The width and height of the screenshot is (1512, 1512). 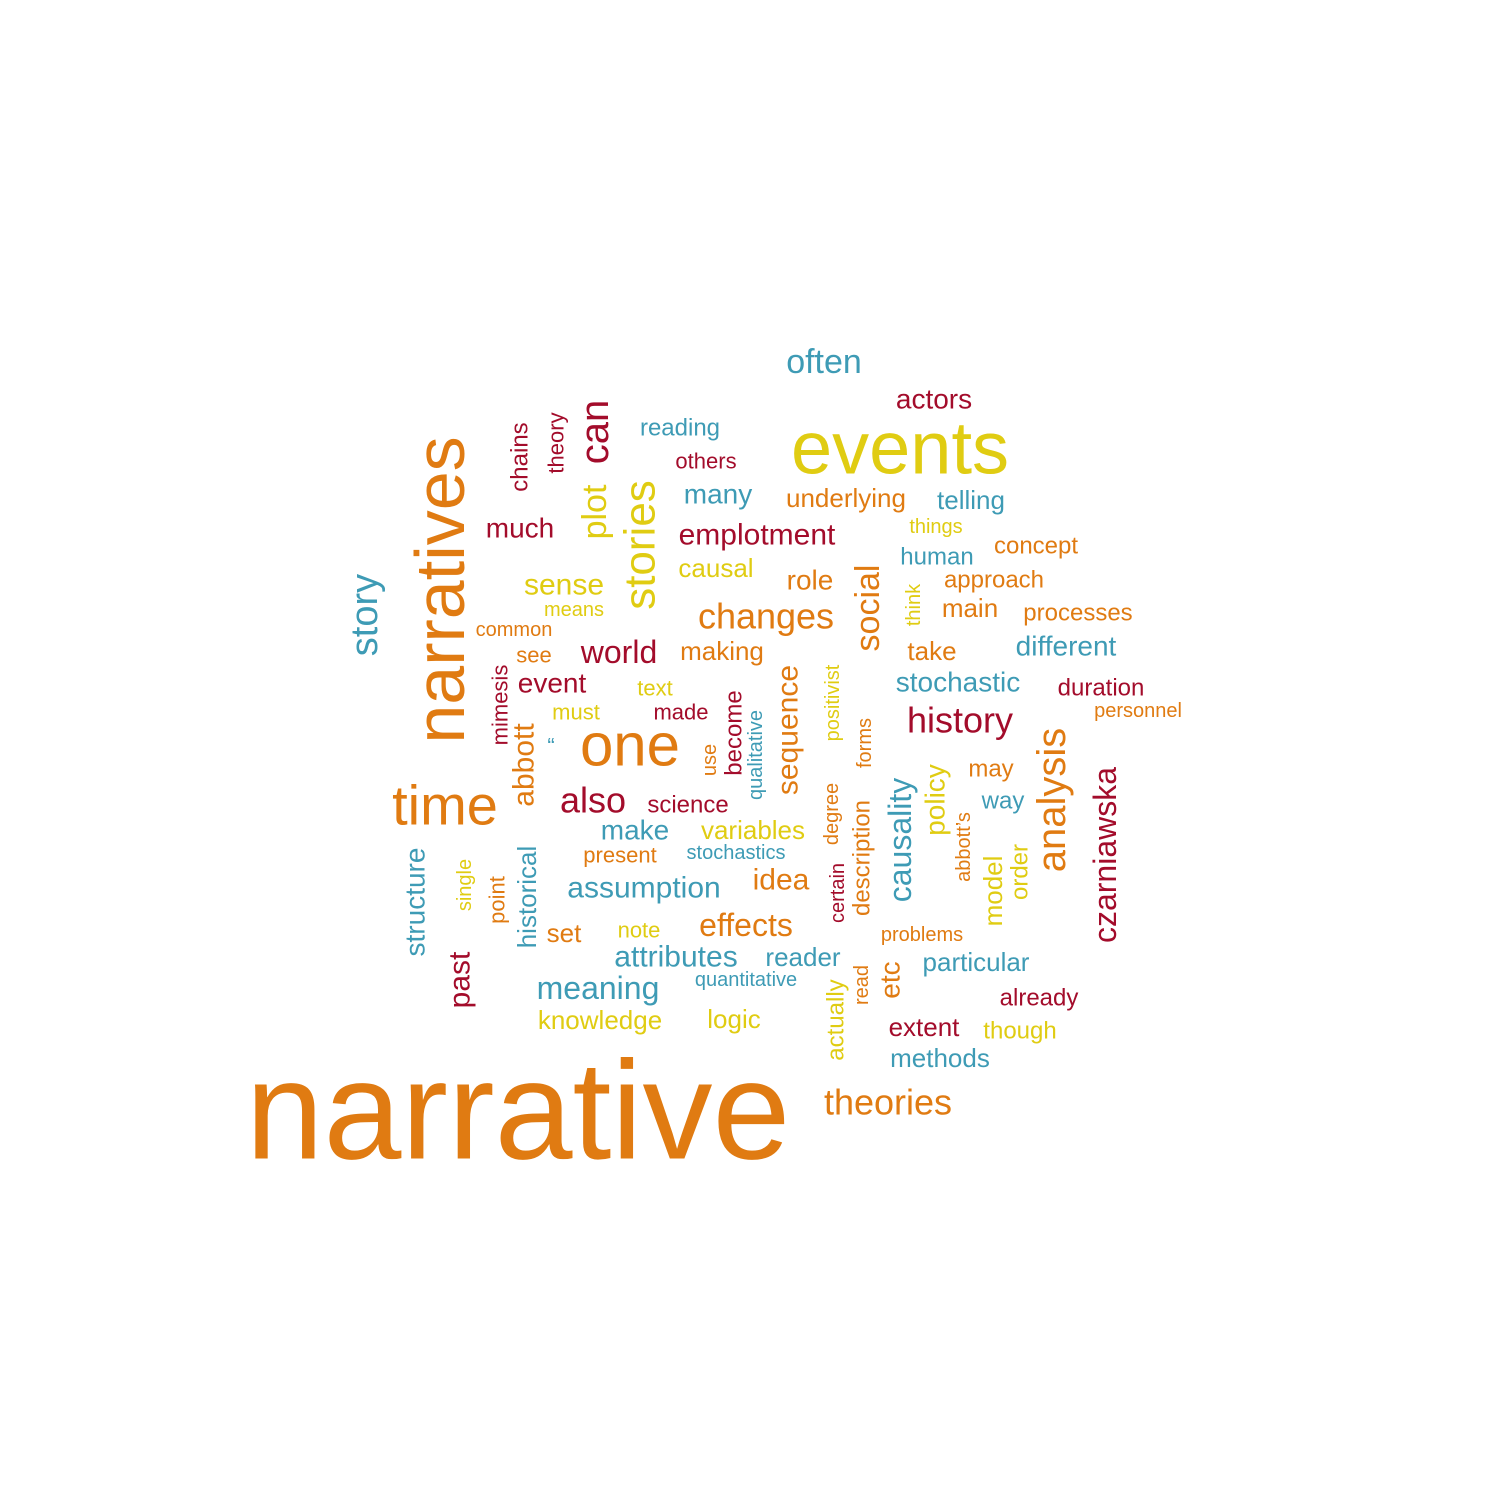 I want to click on cloud-word: plot, so click(x=595, y=511).